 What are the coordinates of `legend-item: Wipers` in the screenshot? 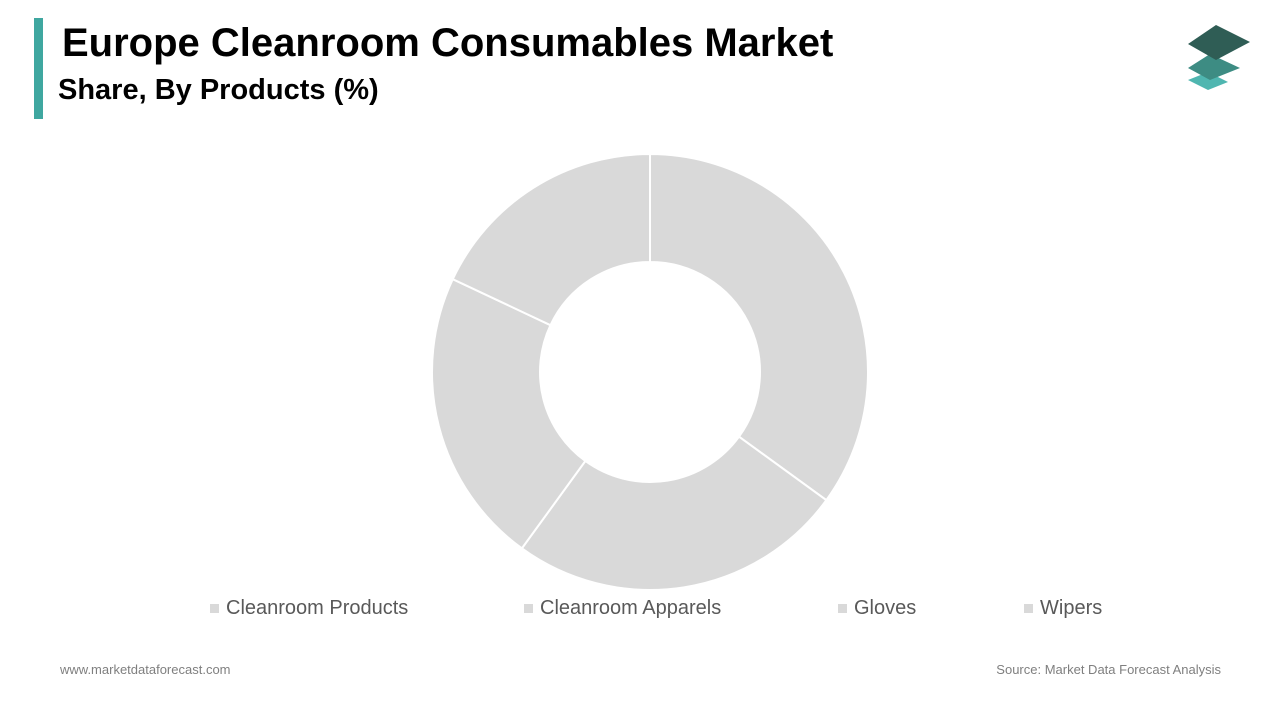 It's located at (1063, 608).